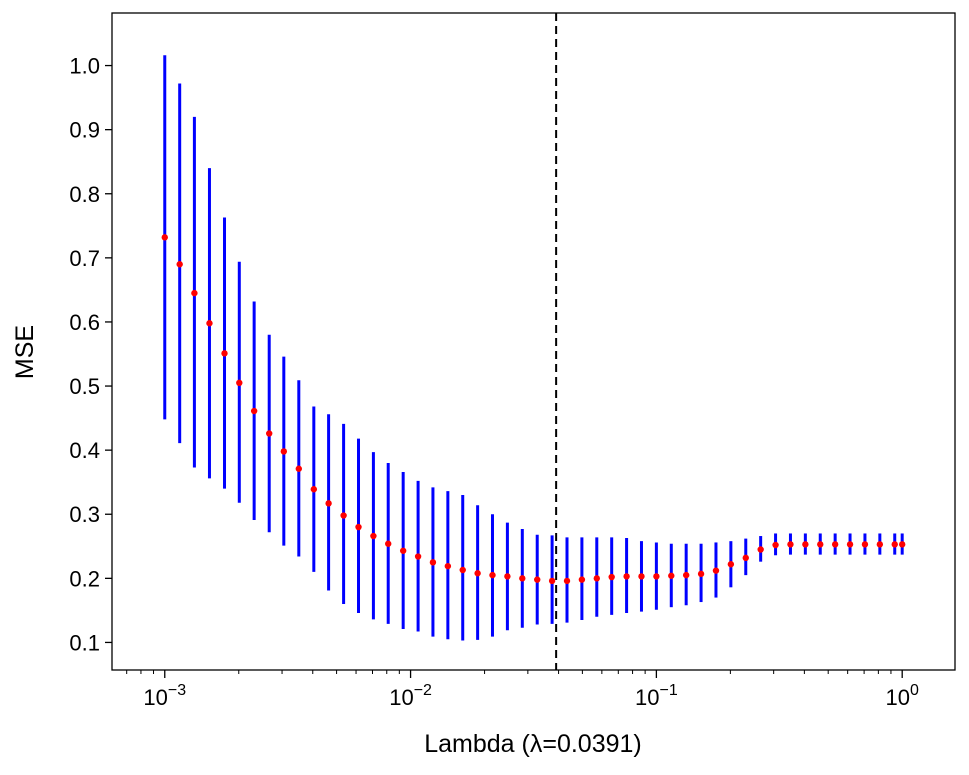  Describe the element at coordinates (84, 194) in the screenshot. I see `y-tick-label: 0.8` at that location.